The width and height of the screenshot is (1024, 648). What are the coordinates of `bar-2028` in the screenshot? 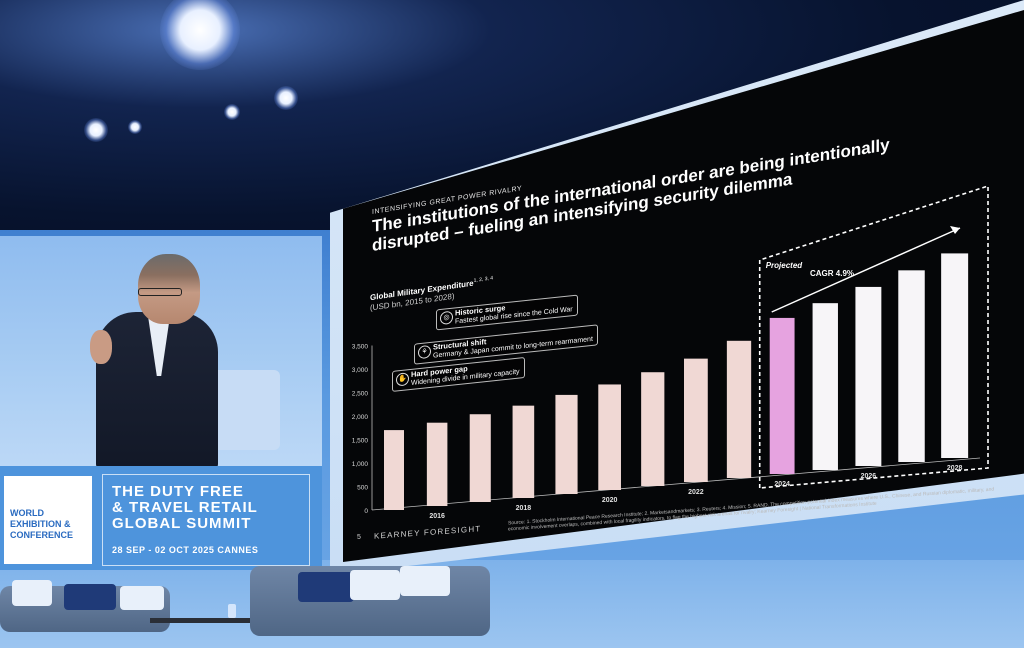 It's located at (955, 355).